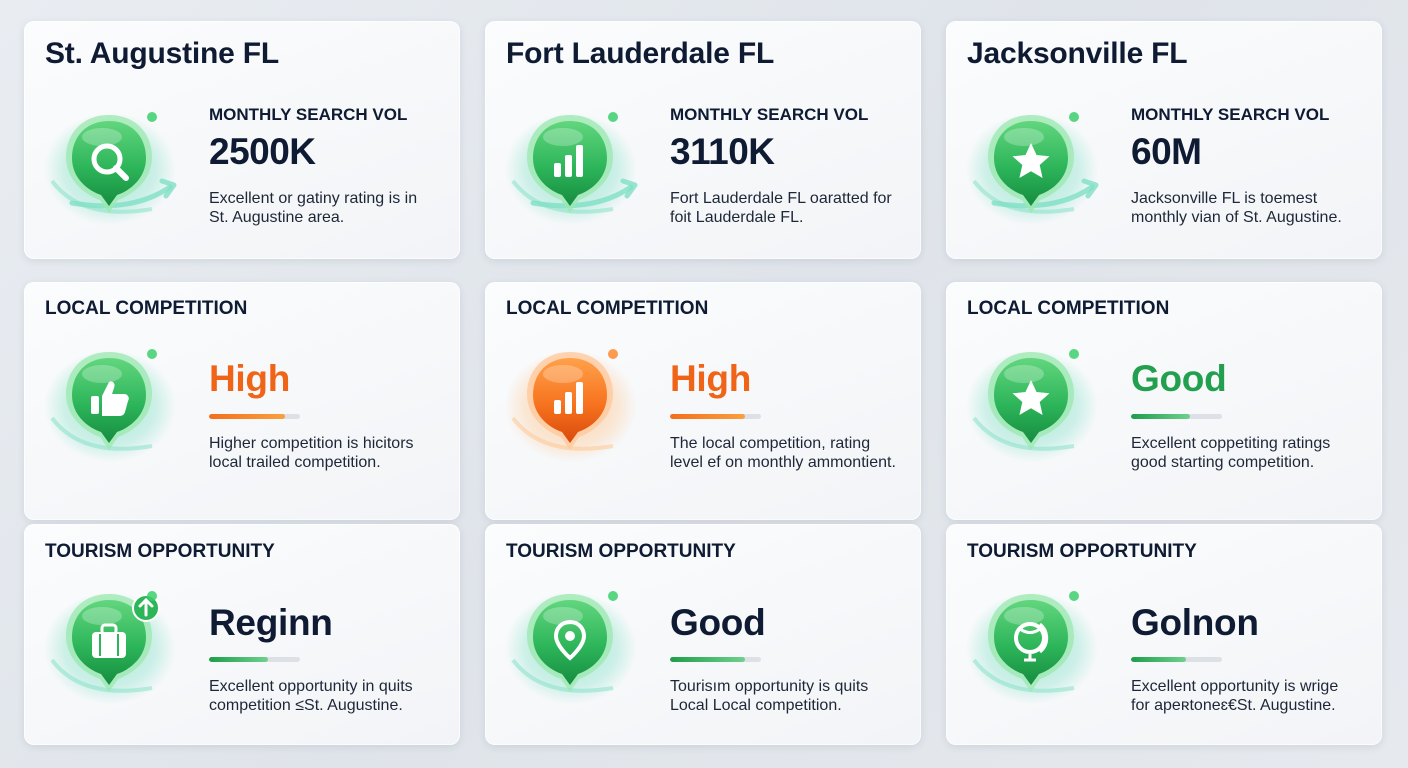 This screenshot has width=1408, height=768. Describe the element at coordinates (718, 622) in the screenshot. I see `tourism-rating: Good` at that location.